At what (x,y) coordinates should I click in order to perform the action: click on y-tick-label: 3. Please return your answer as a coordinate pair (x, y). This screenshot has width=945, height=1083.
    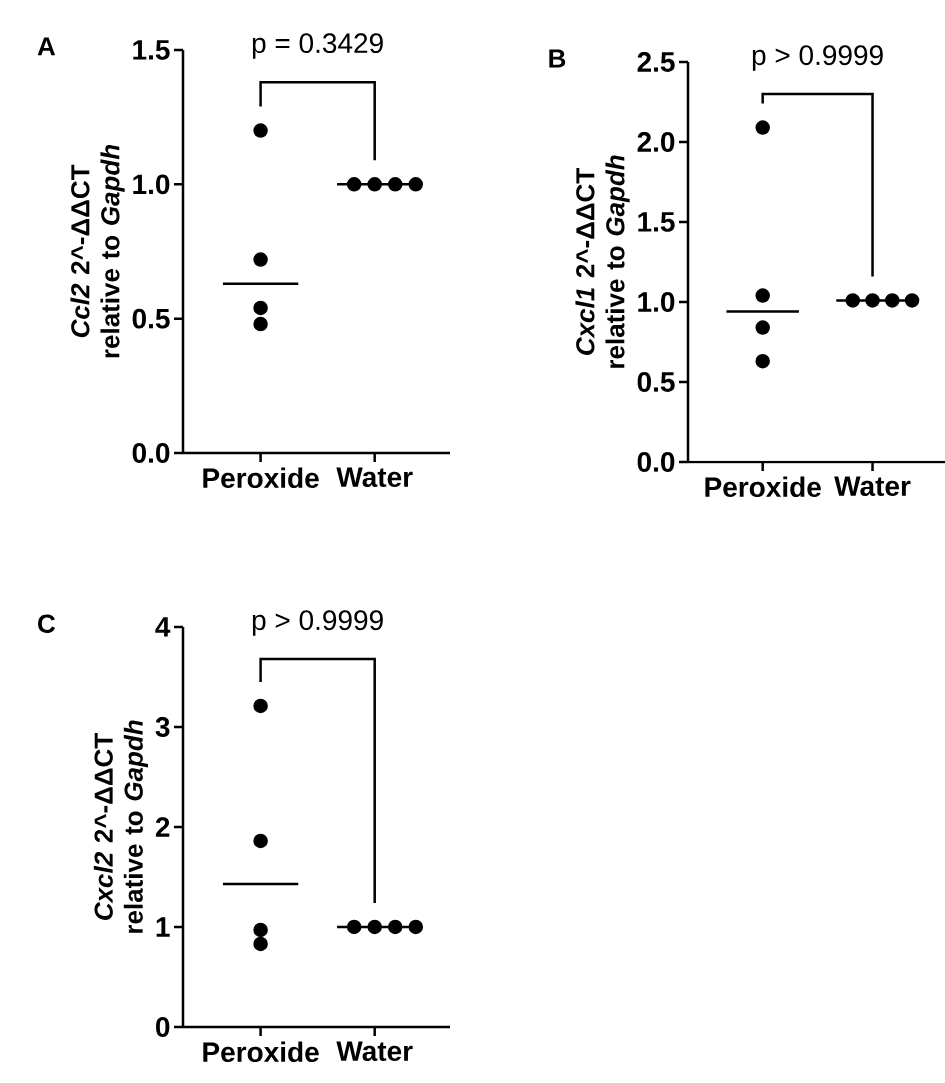
    Looking at the image, I should click on (162, 727).